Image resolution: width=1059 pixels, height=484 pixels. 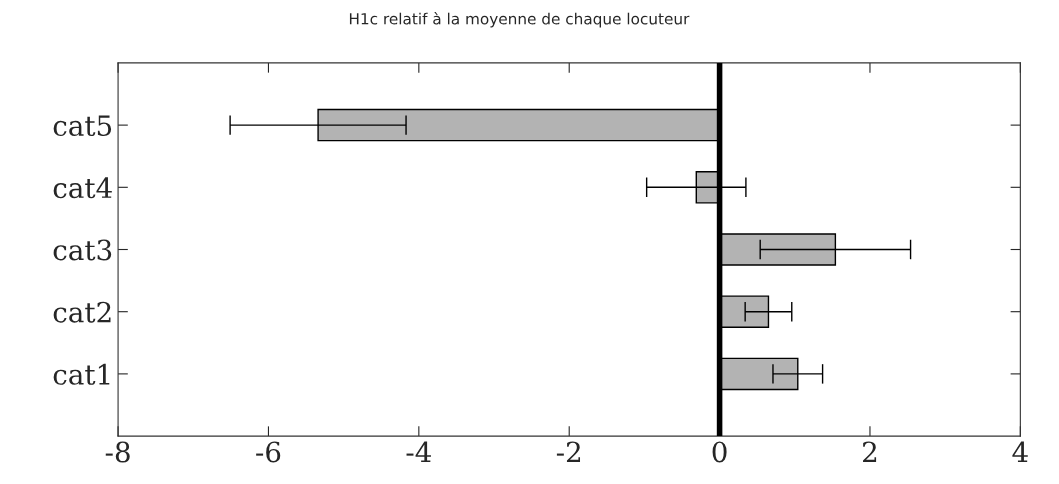 I want to click on x-tick-label: 0, so click(x=719, y=452).